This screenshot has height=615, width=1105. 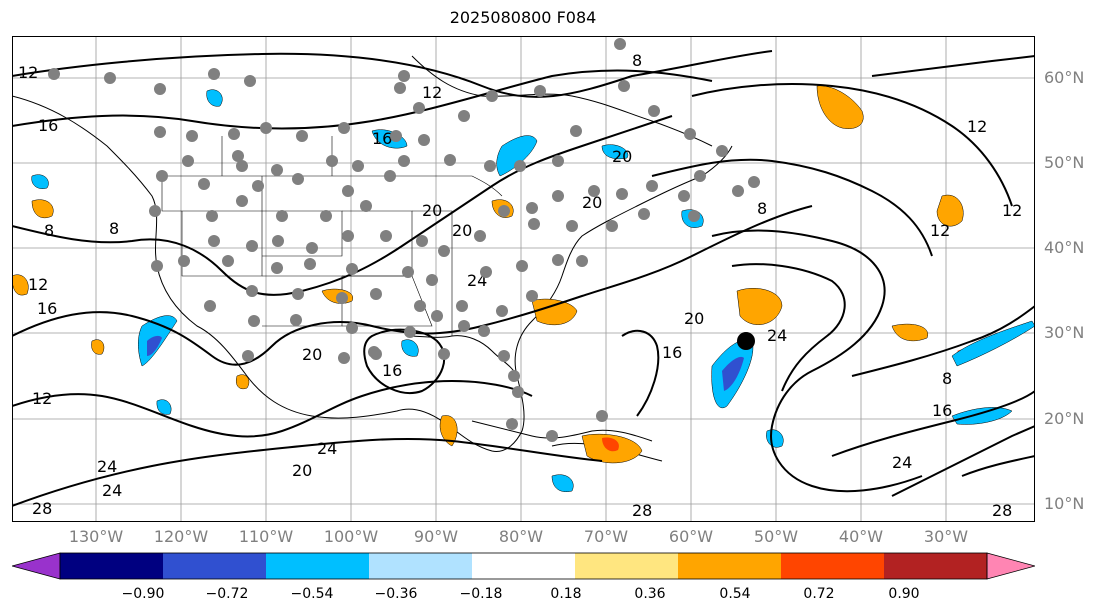 What do you see at coordinates (946, 536) in the screenshot?
I see `lon-label: 30°W` at bounding box center [946, 536].